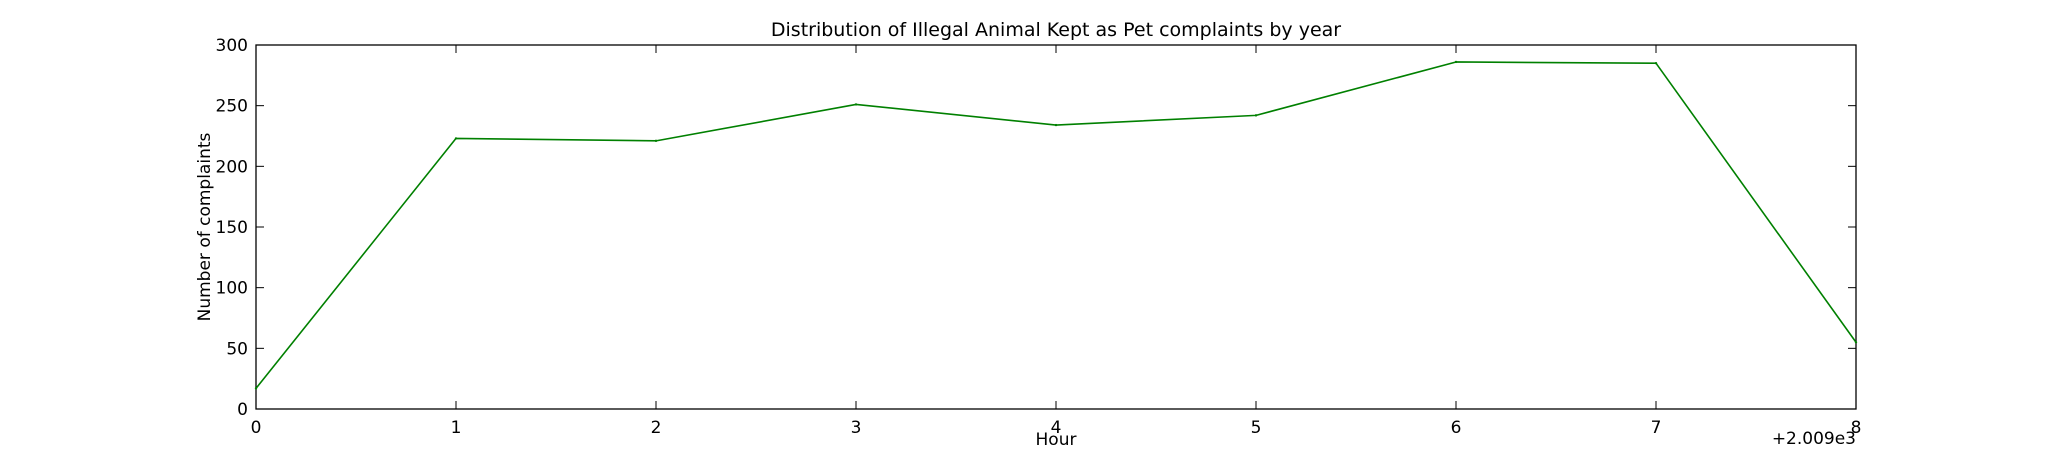  What do you see at coordinates (1456, 428) in the screenshot?
I see `x-tick-label: 6` at bounding box center [1456, 428].